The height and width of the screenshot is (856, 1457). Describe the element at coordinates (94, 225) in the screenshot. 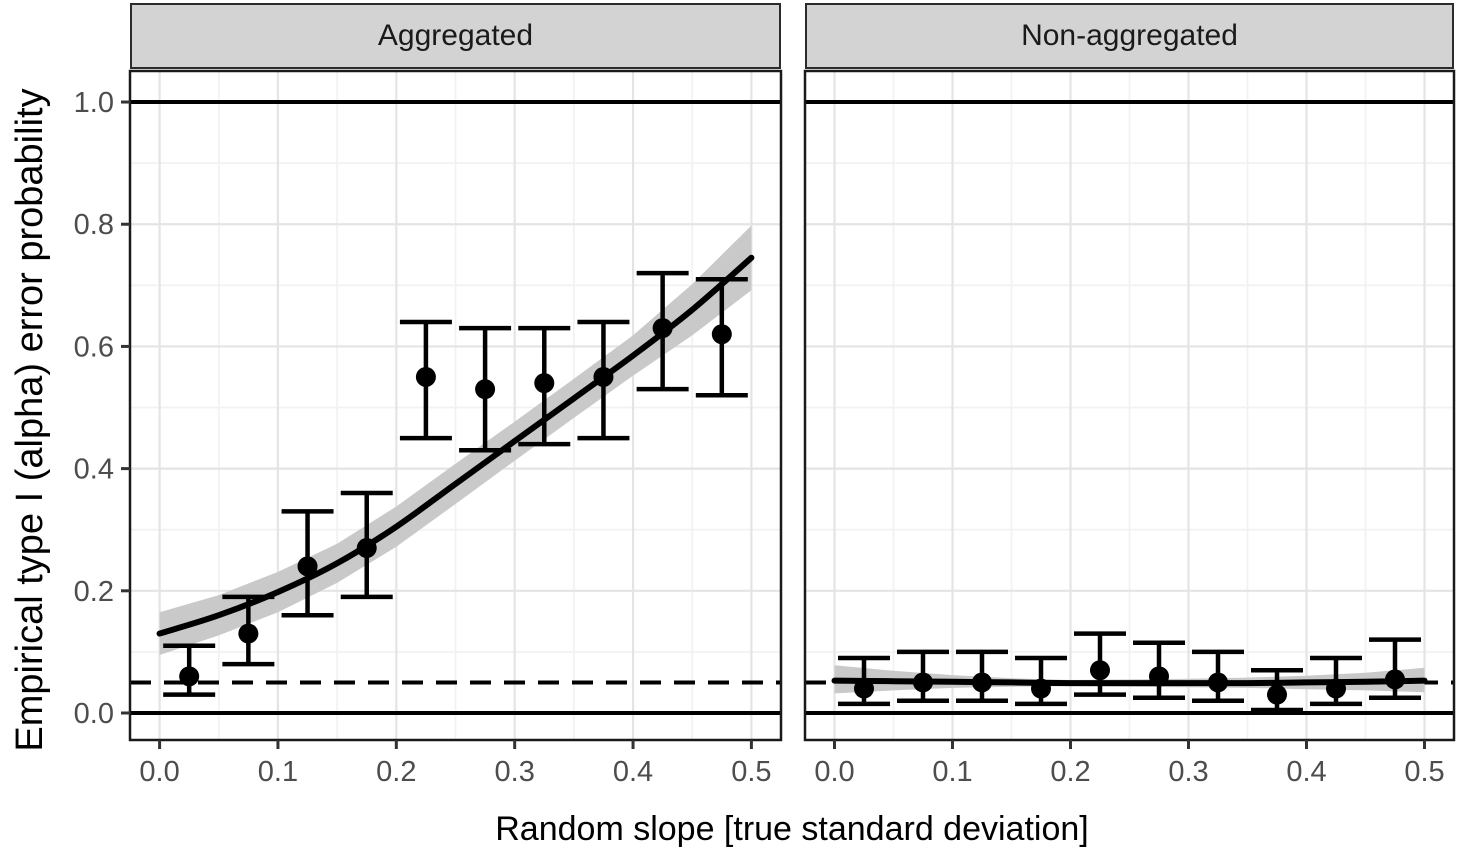

I see `y-tick-label: 0.8` at that location.